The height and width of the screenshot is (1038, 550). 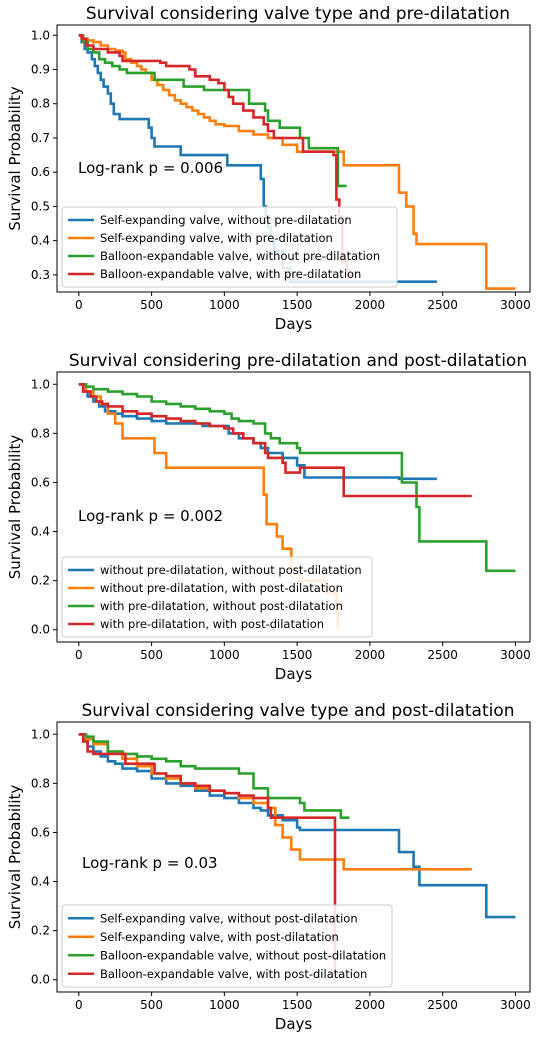 What do you see at coordinates (150, 168) in the screenshot?
I see `log-rank-annotation: Log-rank p = 0.006` at bounding box center [150, 168].